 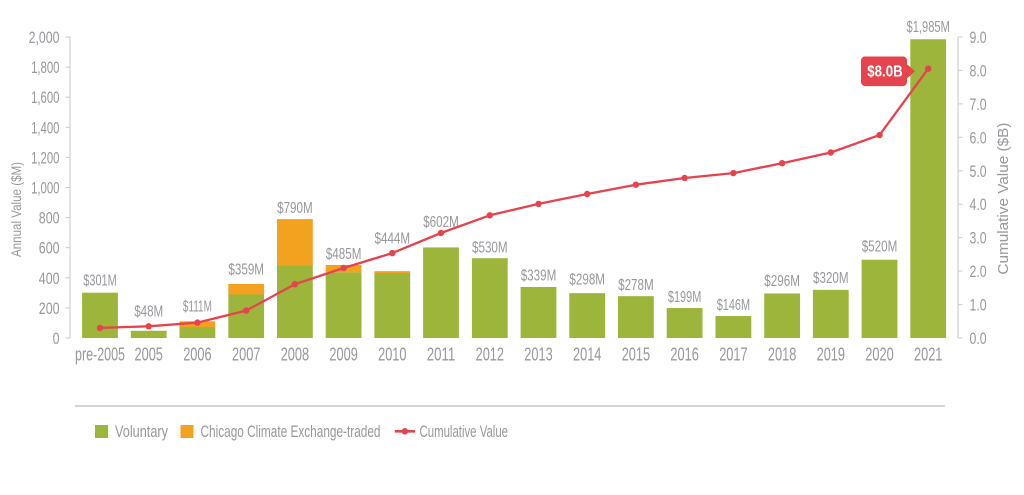 I want to click on svg-text: 3.0, so click(x=978, y=238).